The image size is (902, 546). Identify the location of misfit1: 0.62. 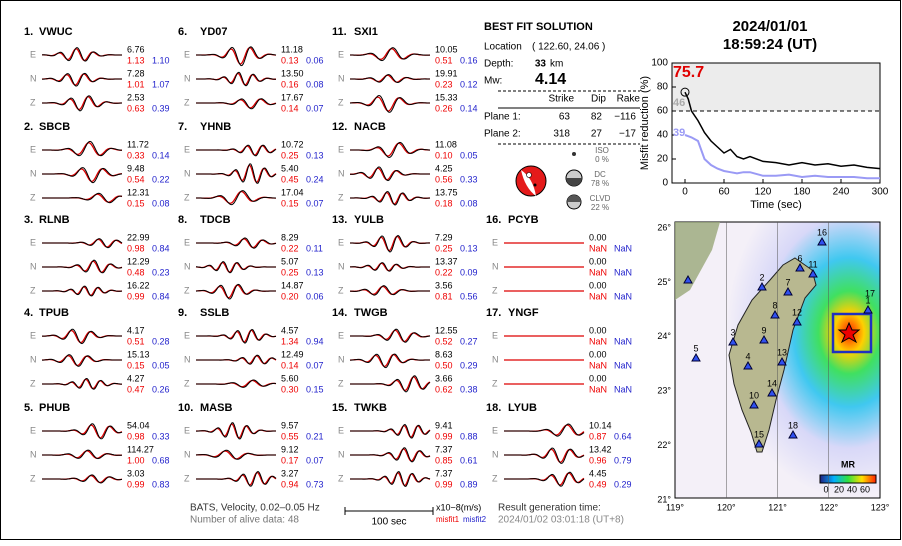
(444, 389).